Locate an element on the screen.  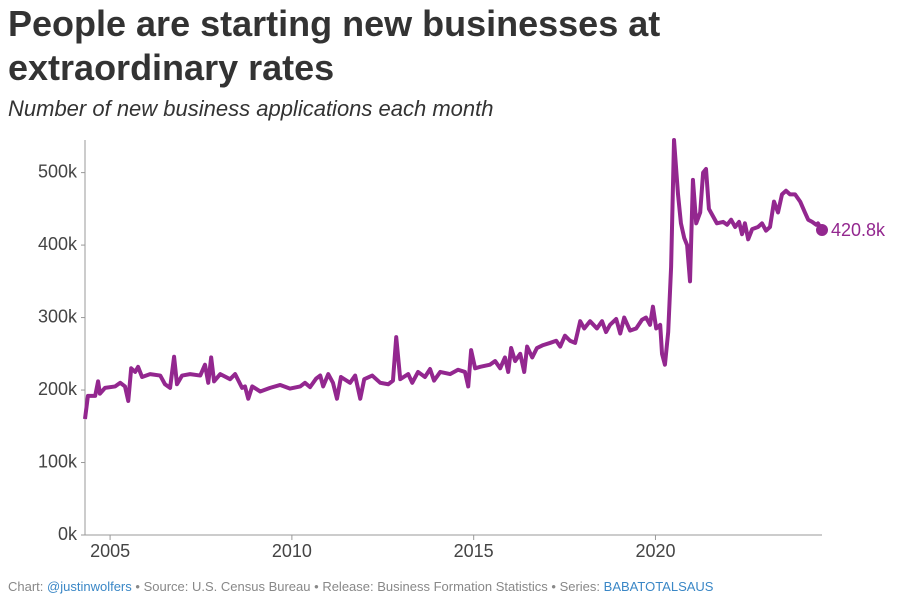
end-point is located at coordinates (822, 230).